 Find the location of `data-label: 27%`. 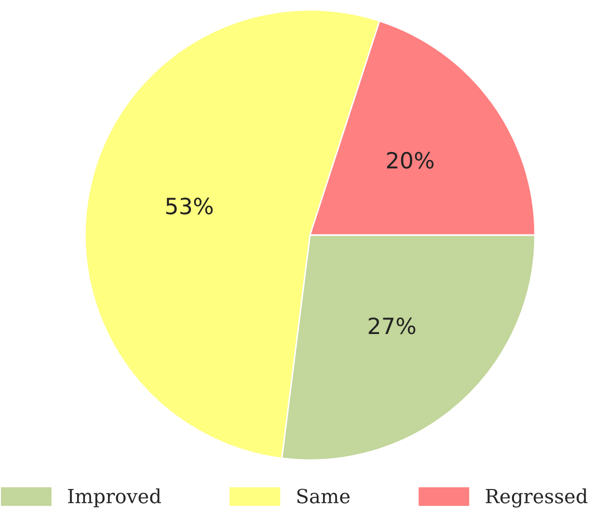

data-label: 27% is located at coordinates (392, 325).